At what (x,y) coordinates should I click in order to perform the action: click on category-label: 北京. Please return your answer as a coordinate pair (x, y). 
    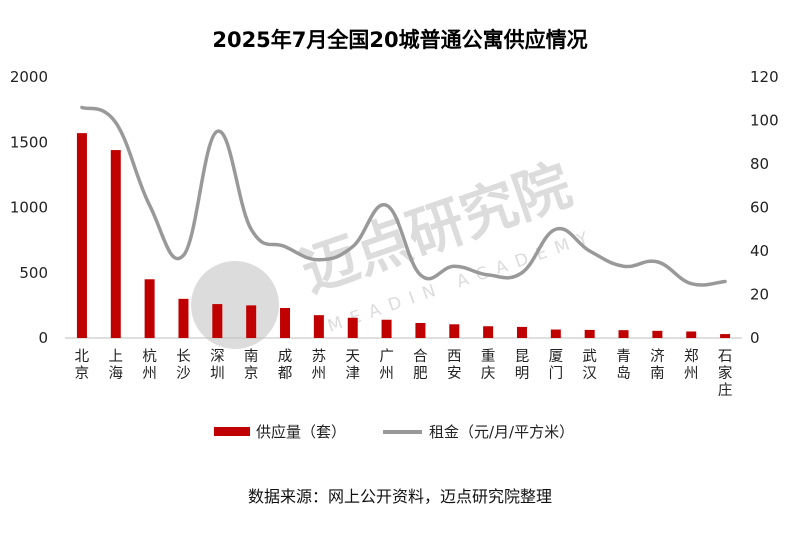
    Looking at the image, I should click on (82, 365).